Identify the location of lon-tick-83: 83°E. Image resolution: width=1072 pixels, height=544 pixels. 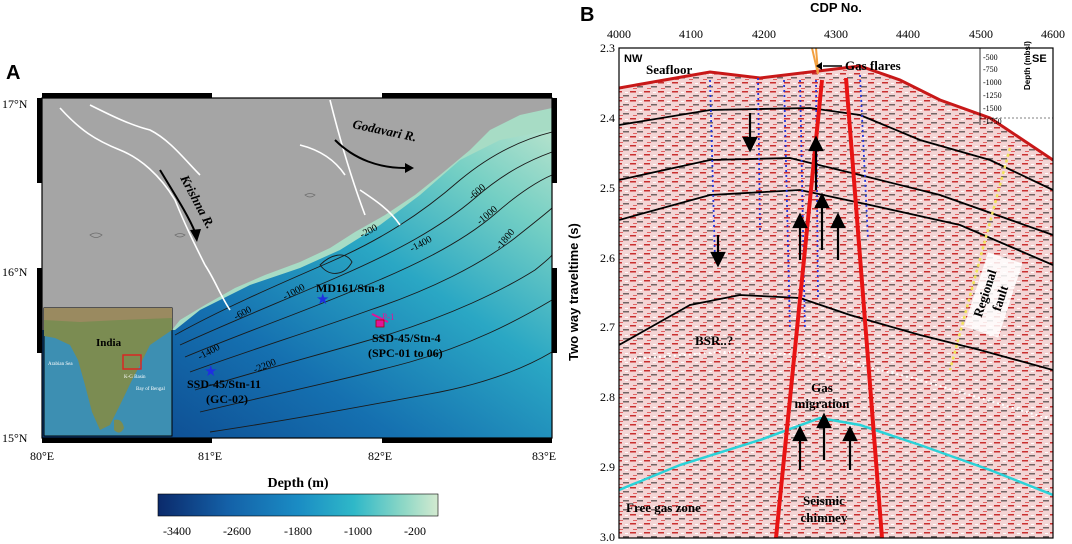
(544, 456).